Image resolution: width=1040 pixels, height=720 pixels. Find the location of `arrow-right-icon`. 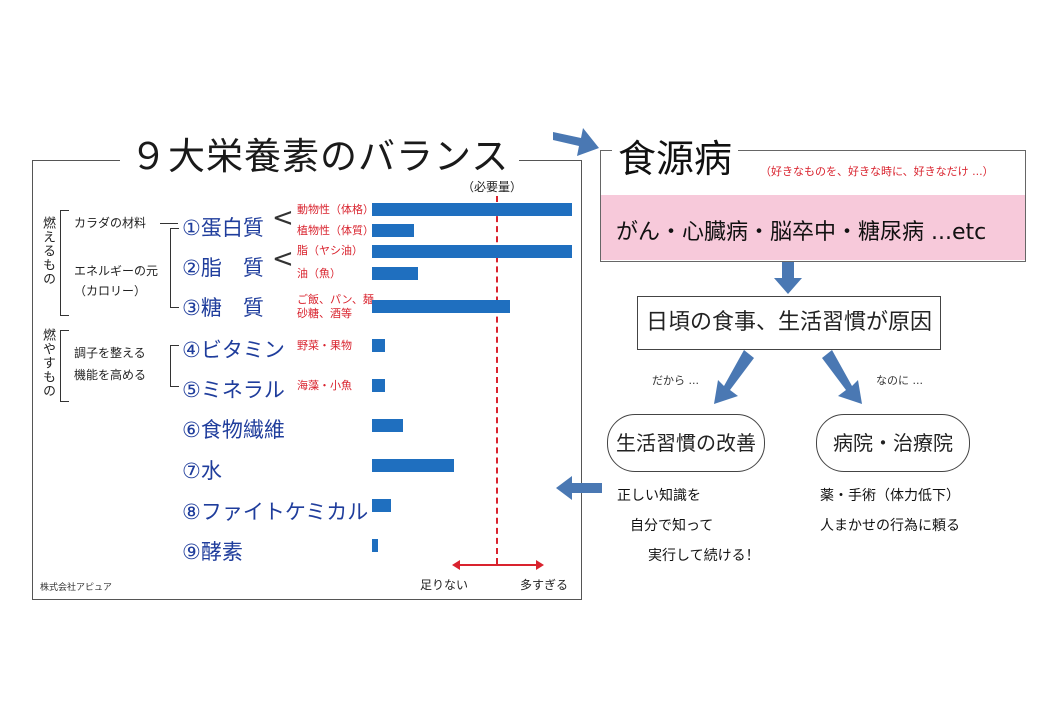

arrow-right-icon is located at coordinates (576, 142).